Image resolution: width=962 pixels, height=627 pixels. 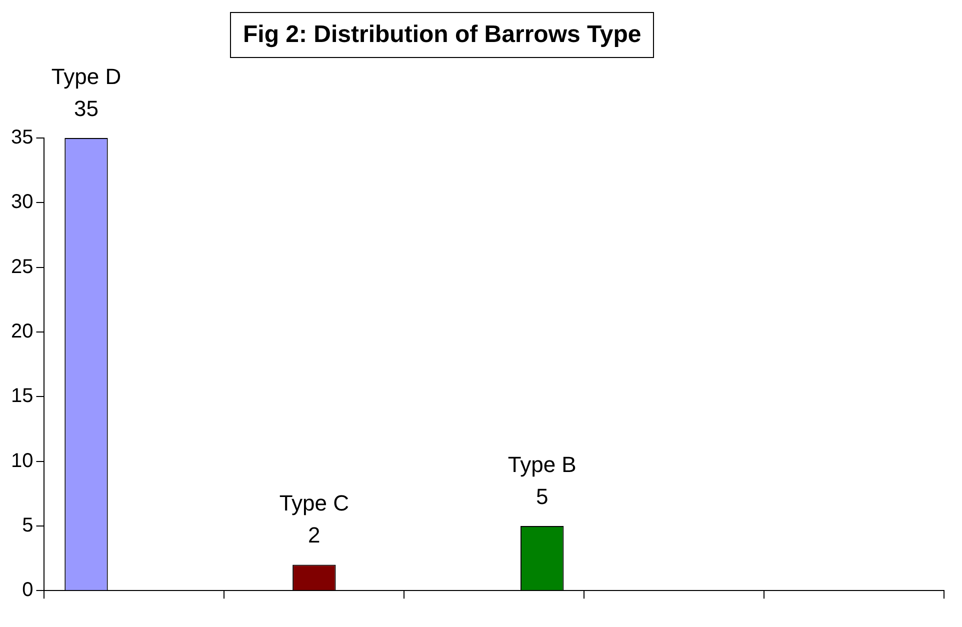 What do you see at coordinates (442, 35) in the screenshot?
I see `chart-title: Fig 2: Distribution of Barrows Type` at bounding box center [442, 35].